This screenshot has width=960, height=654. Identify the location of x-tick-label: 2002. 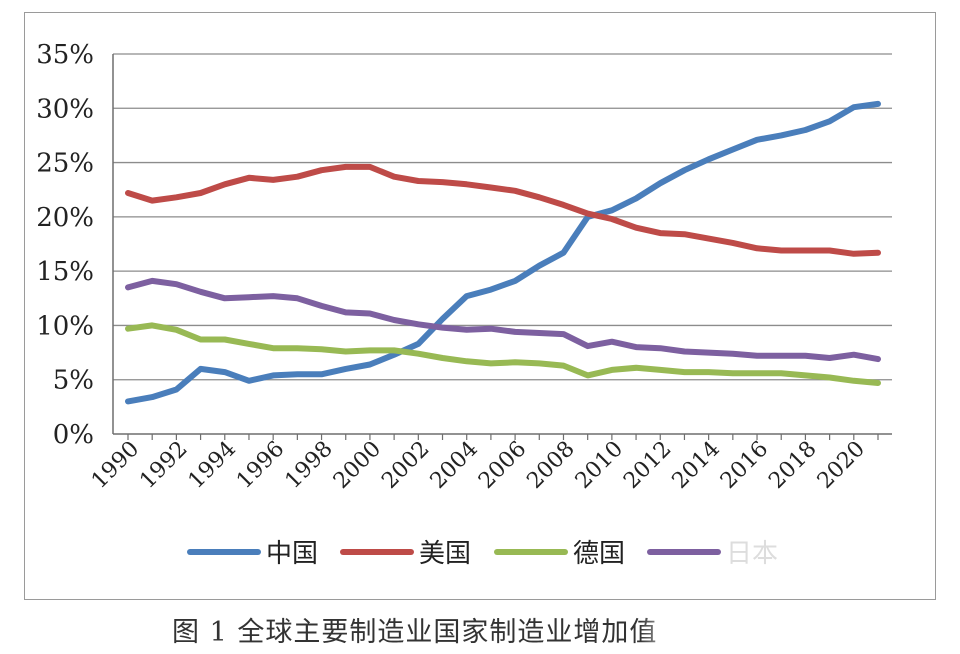
(405, 465).